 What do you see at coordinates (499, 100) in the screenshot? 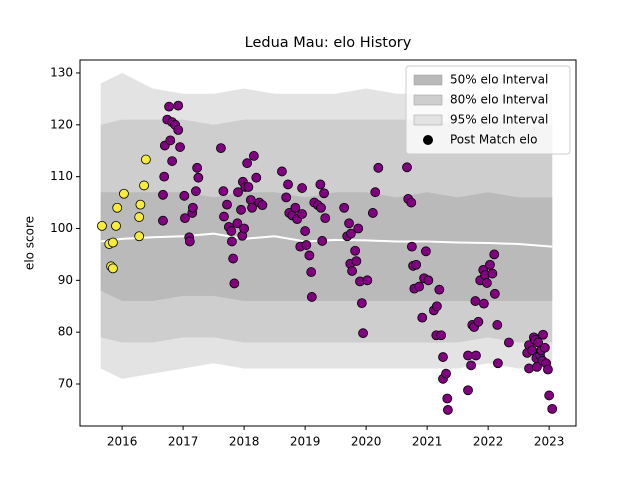
I see `legend-label: 80% elo Interval` at bounding box center [499, 100].